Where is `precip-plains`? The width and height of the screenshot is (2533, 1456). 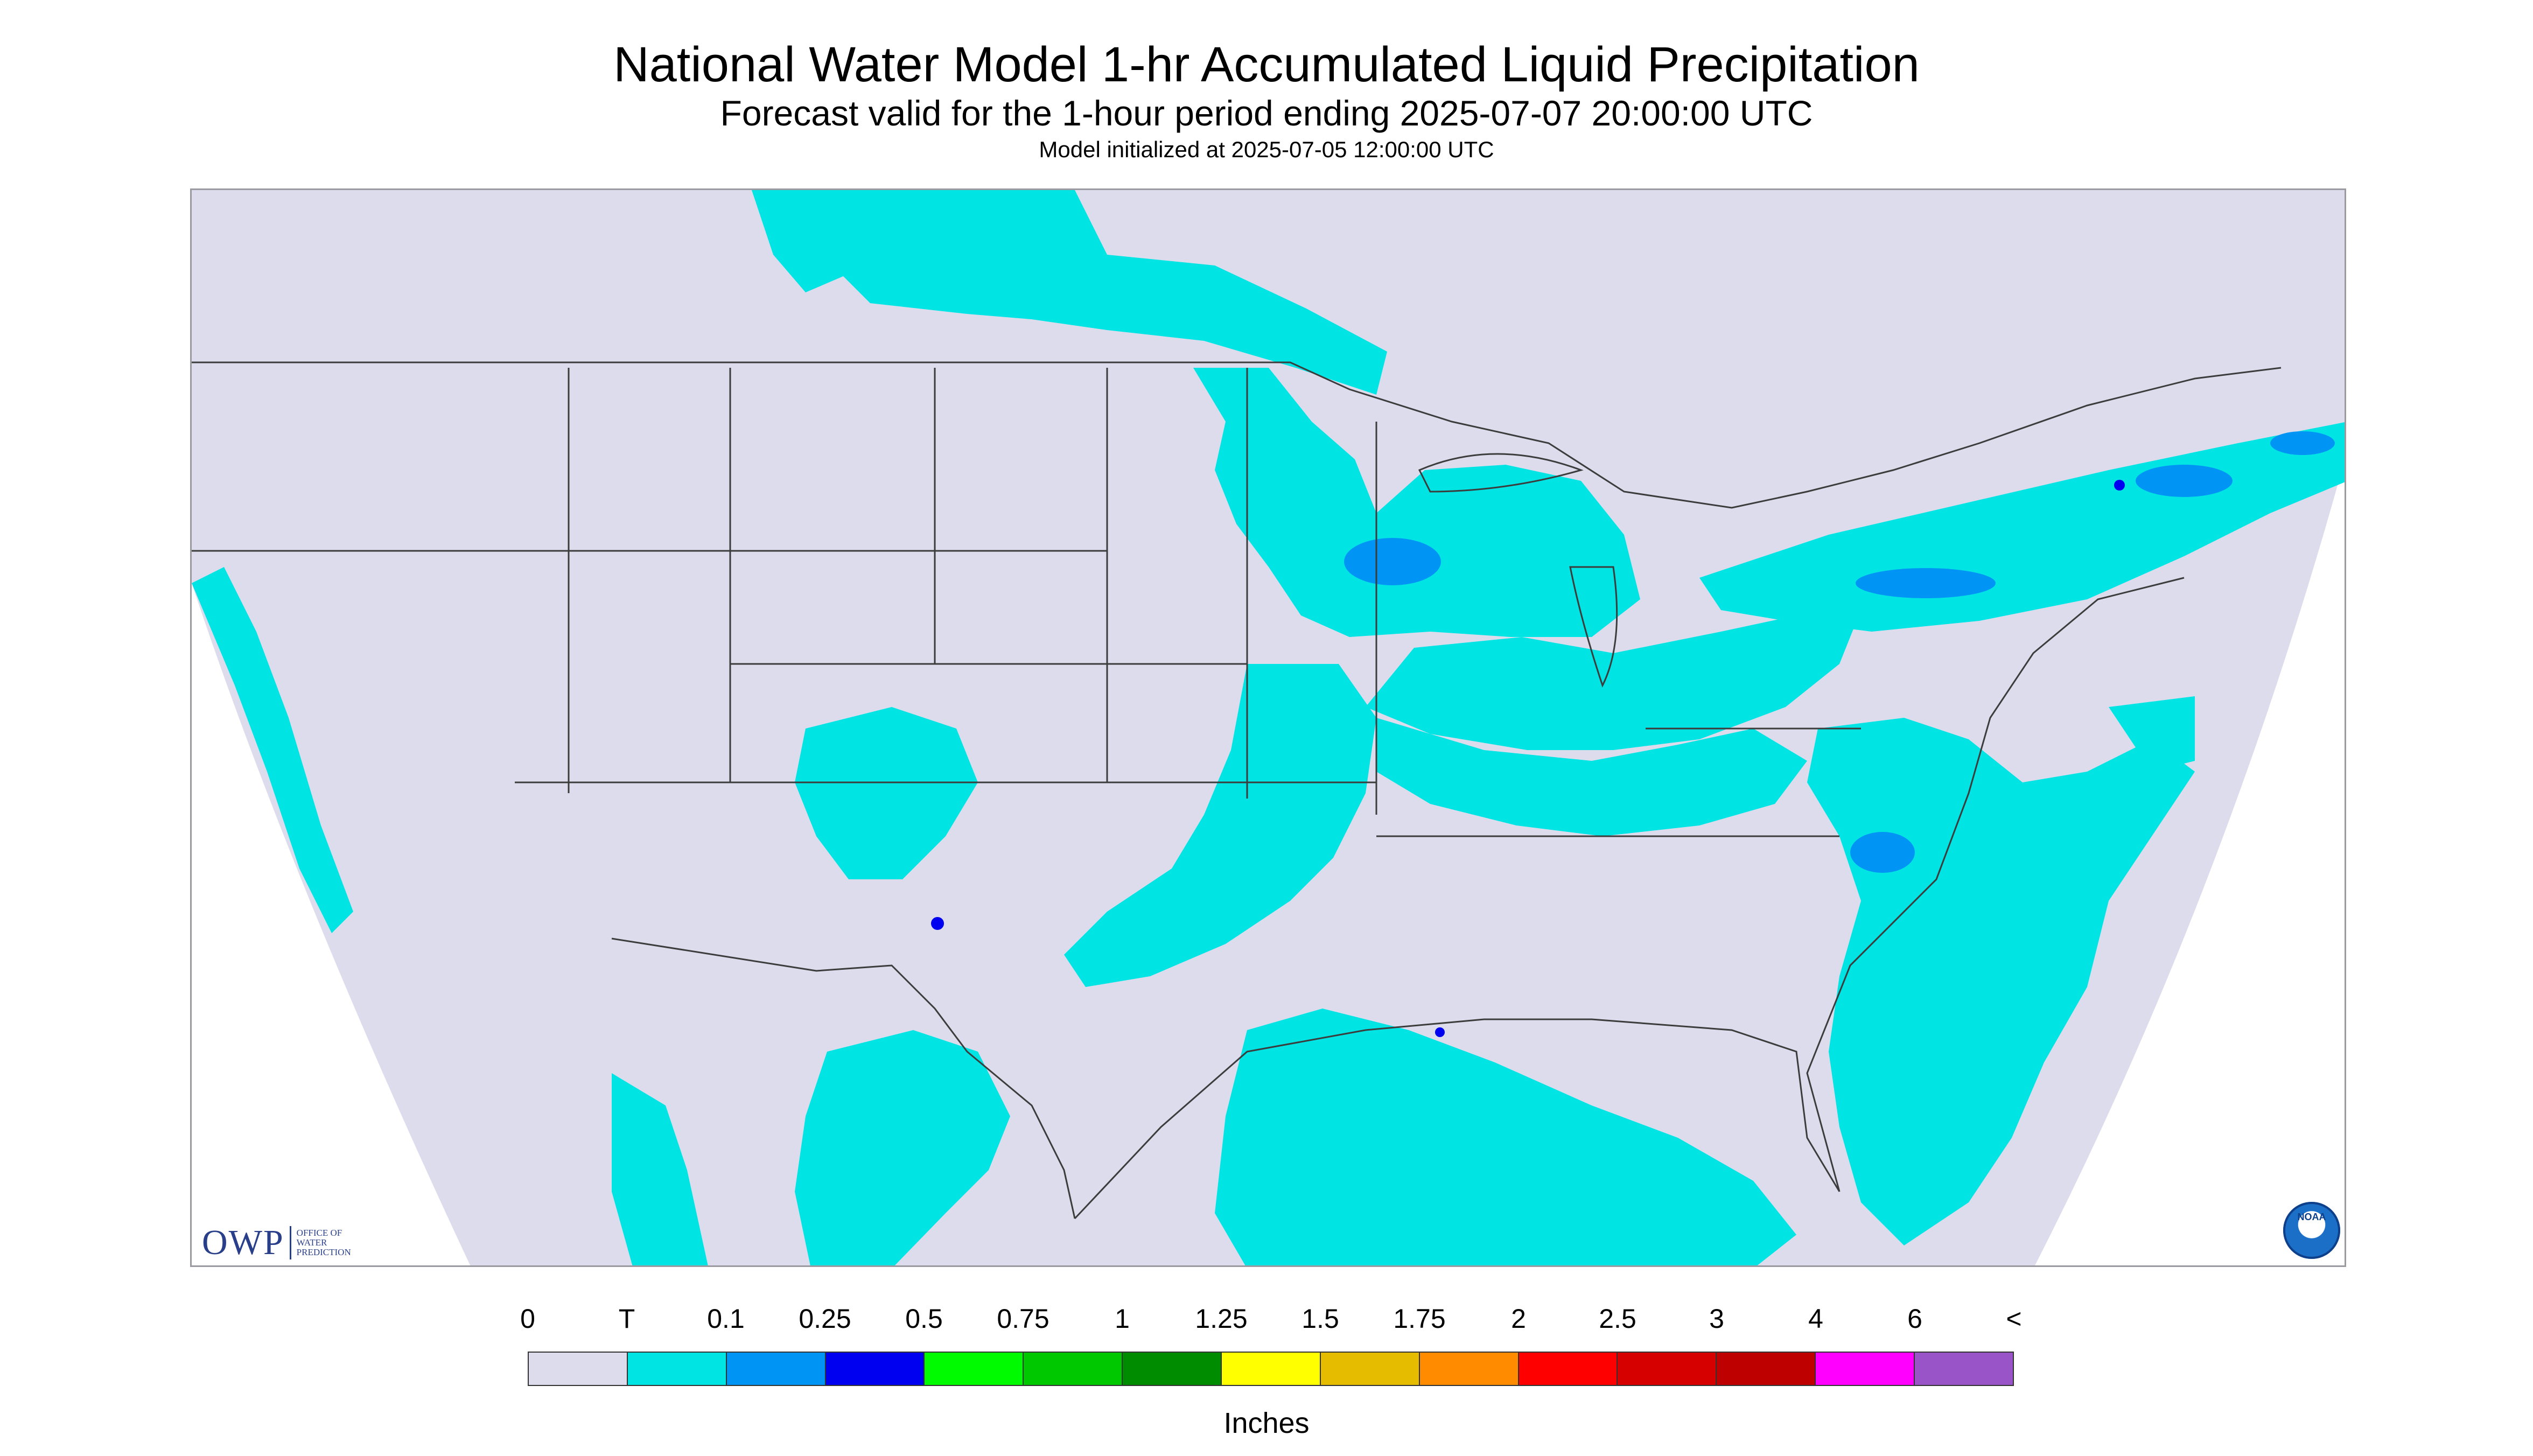 precip-plains is located at coordinates (1220, 825).